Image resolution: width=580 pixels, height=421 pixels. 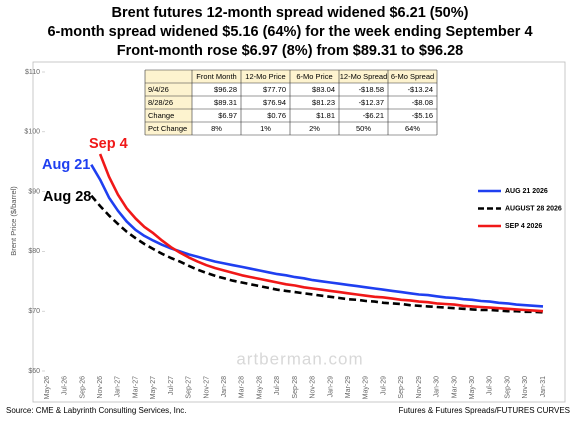 I want to click on y-tick-label: $90, so click(x=34, y=191).